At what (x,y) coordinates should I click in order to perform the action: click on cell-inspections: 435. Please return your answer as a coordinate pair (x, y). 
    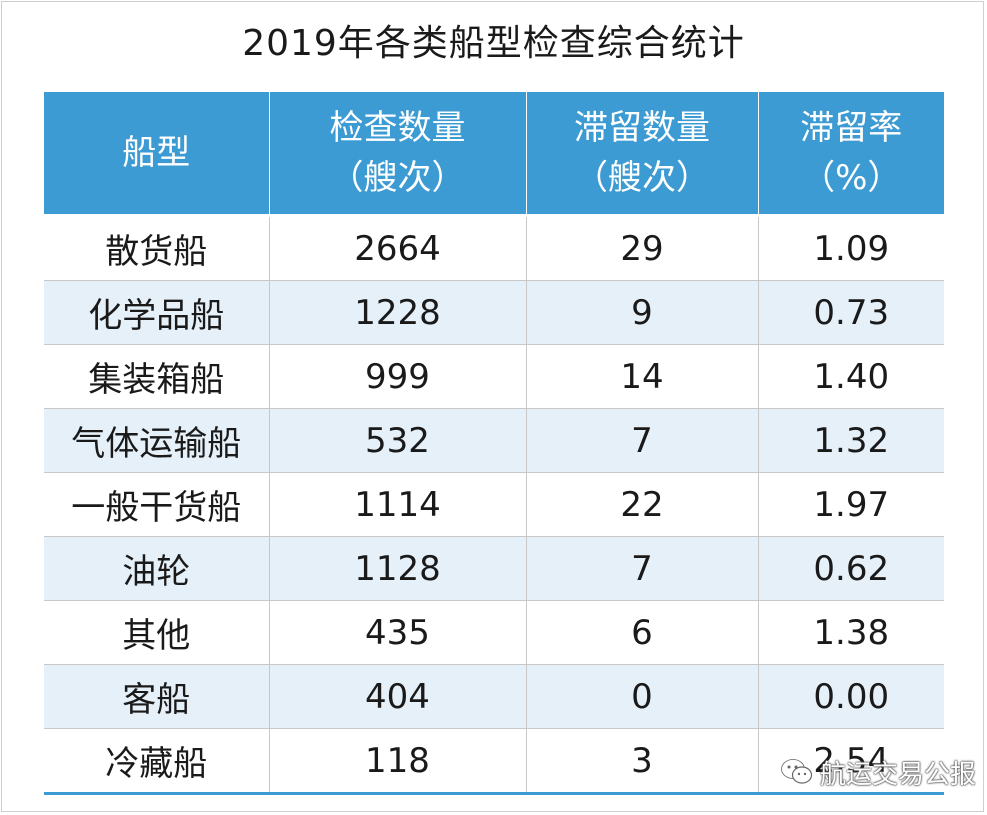
    Looking at the image, I should click on (397, 632).